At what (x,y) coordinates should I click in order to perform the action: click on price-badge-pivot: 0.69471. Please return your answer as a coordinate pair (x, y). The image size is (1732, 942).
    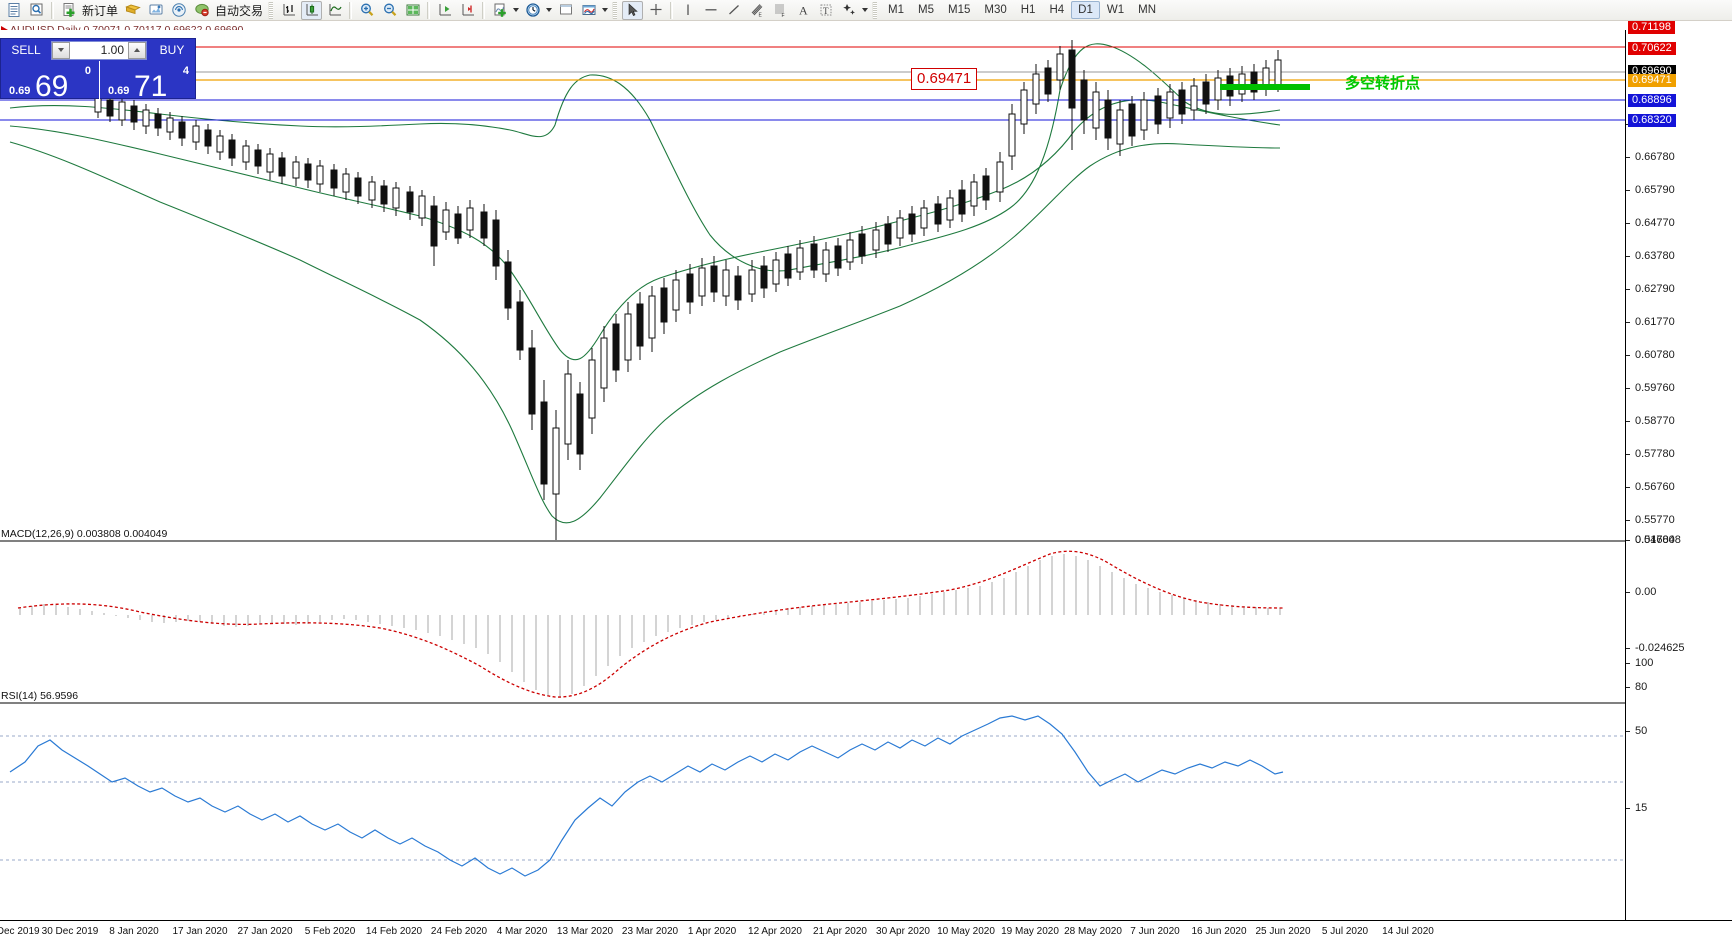
    Looking at the image, I should click on (1652, 80).